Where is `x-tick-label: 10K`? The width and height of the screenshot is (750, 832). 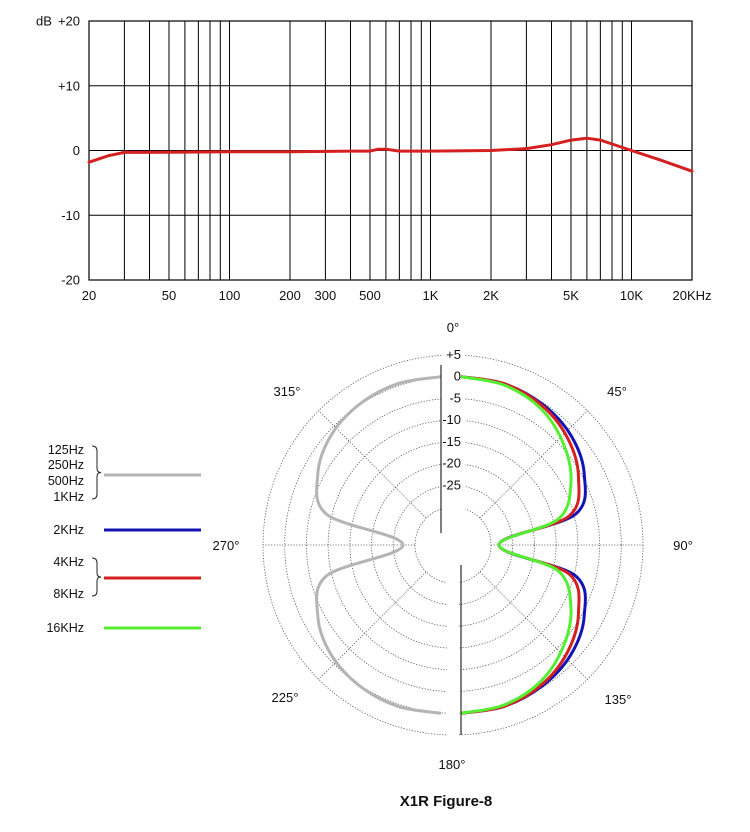 x-tick-label: 10K is located at coordinates (631, 295).